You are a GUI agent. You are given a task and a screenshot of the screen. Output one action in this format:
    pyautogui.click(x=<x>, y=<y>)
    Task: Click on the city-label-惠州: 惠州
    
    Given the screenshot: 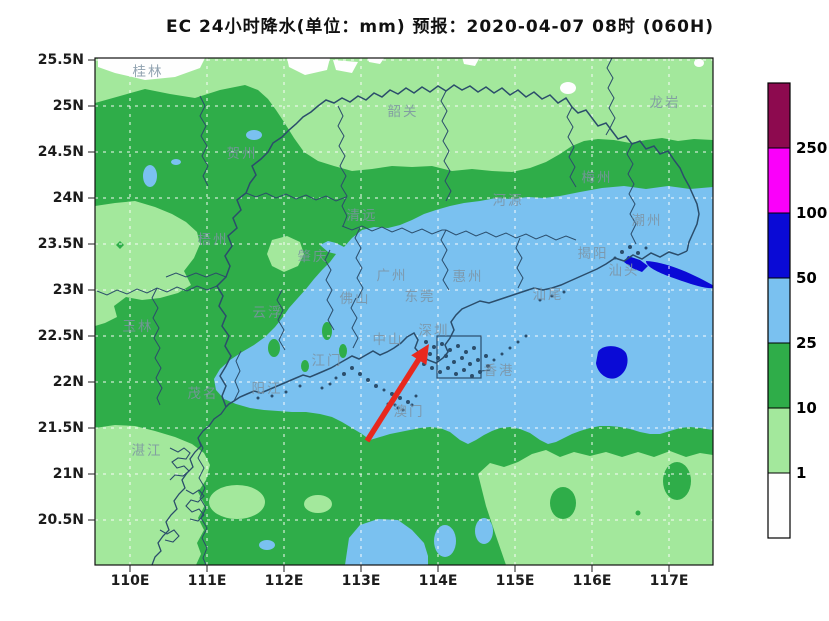 What is the action you would take?
    pyautogui.click(x=468, y=277)
    